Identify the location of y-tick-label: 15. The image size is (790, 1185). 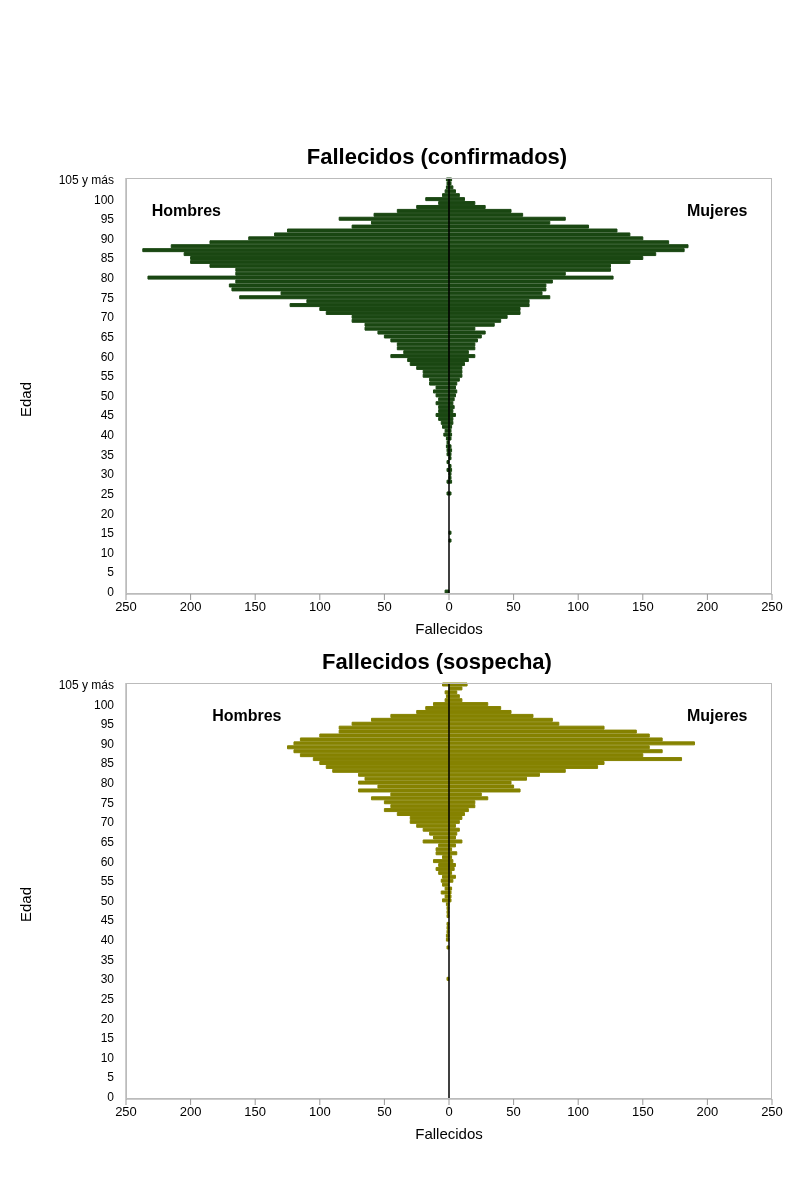
(107, 1038).